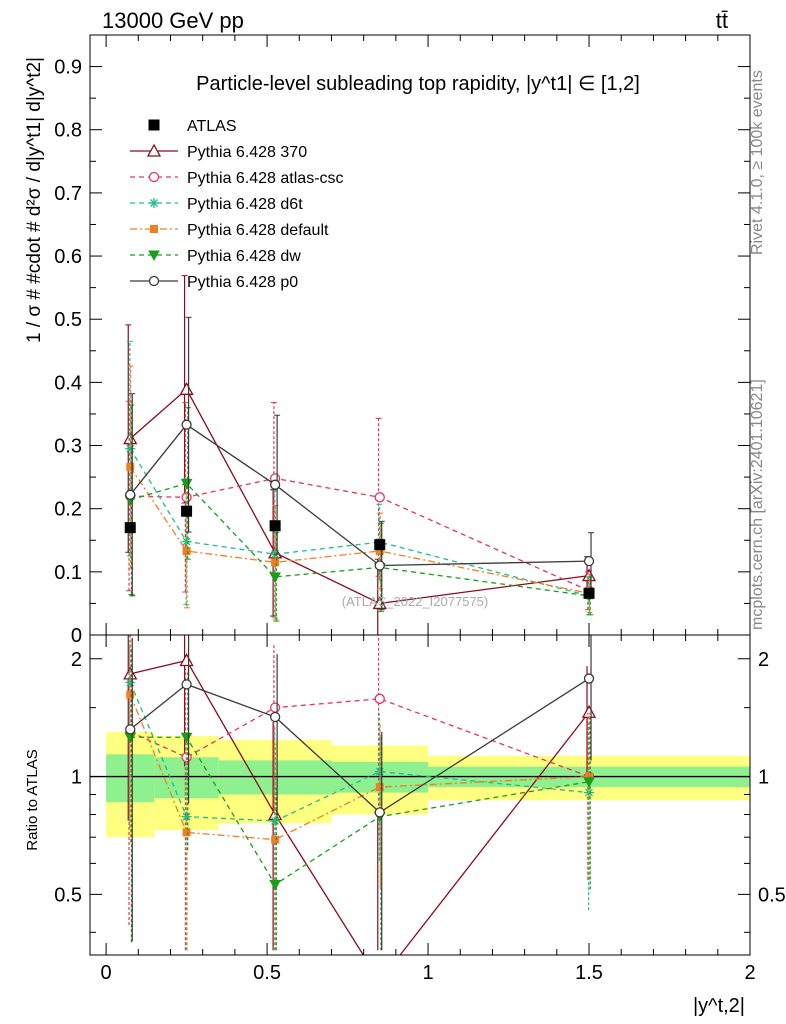 The image size is (786, 1024). I want to click on top-ytick-label: 0.2, so click(68, 510).